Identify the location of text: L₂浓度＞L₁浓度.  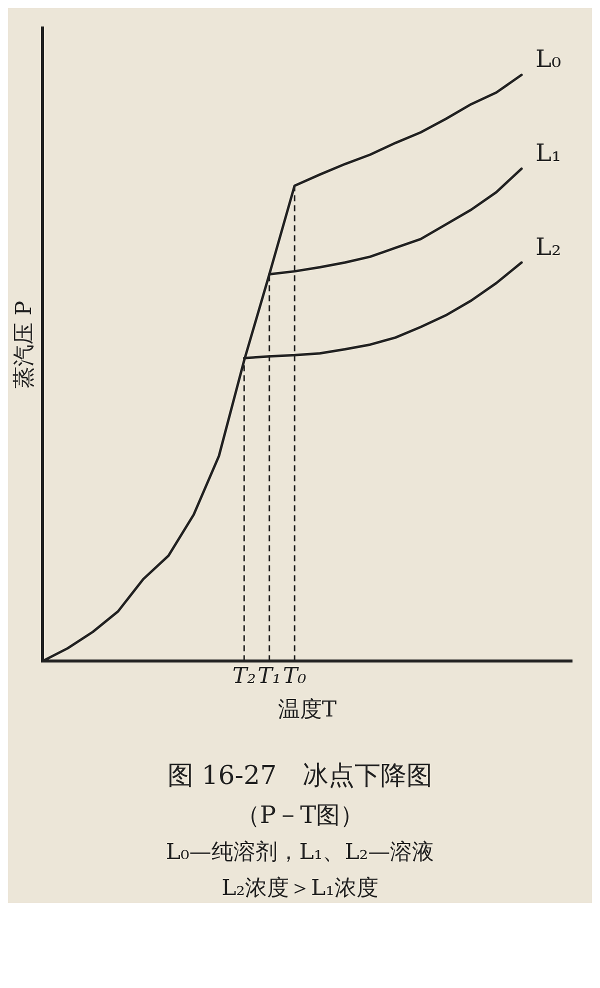
(300, 889).